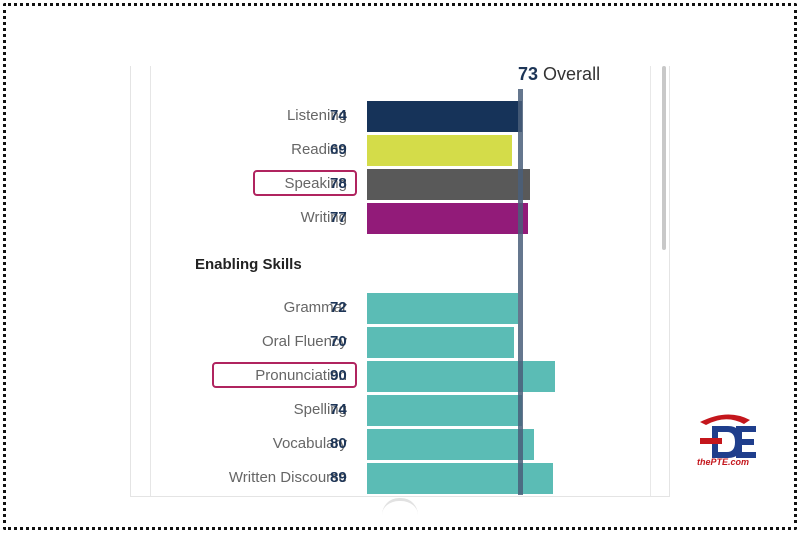  Describe the element at coordinates (301, 375) in the screenshot. I see `skill-label: Pronunciation` at that location.